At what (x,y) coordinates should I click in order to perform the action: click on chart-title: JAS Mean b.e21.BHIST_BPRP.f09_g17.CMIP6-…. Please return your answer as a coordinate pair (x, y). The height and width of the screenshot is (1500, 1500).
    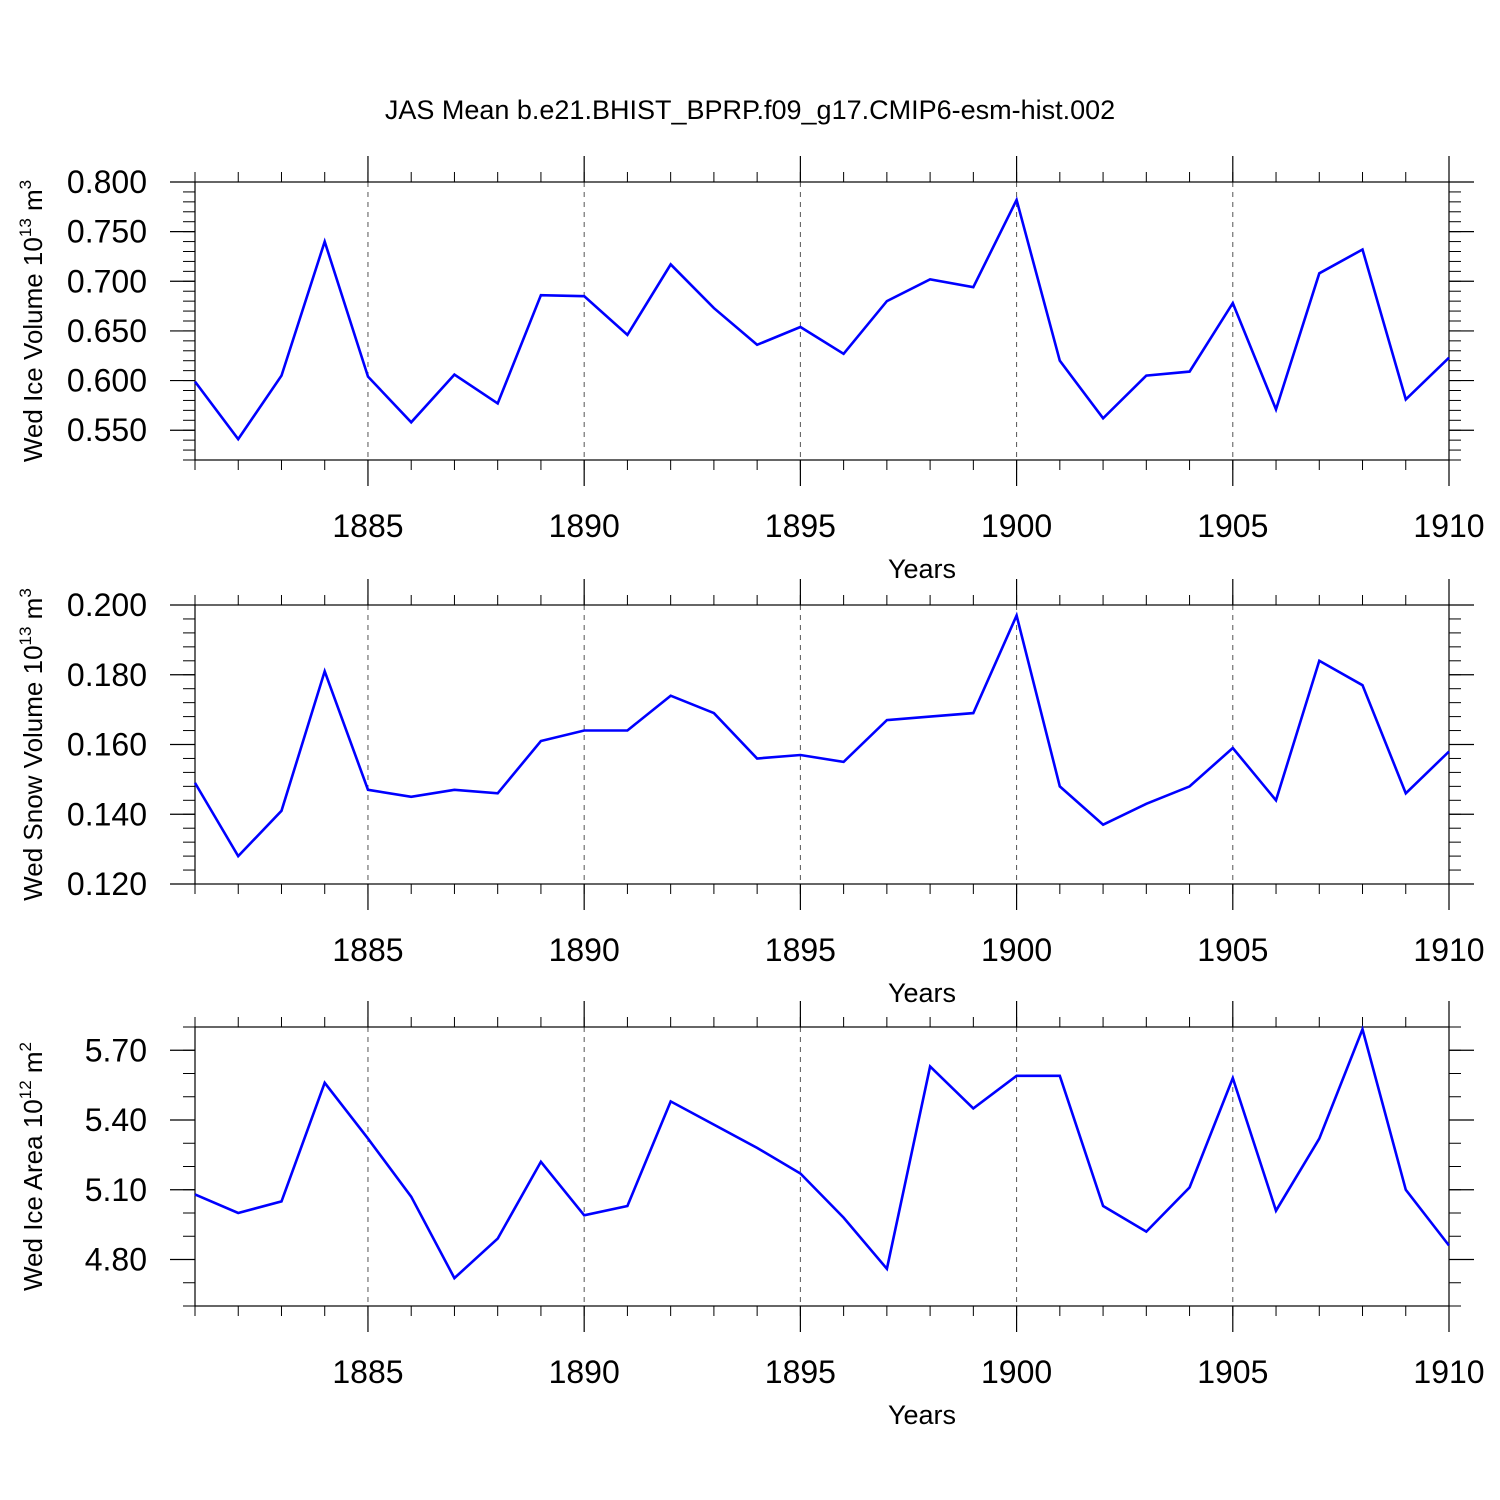
    Looking at the image, I should click on (750, 110).